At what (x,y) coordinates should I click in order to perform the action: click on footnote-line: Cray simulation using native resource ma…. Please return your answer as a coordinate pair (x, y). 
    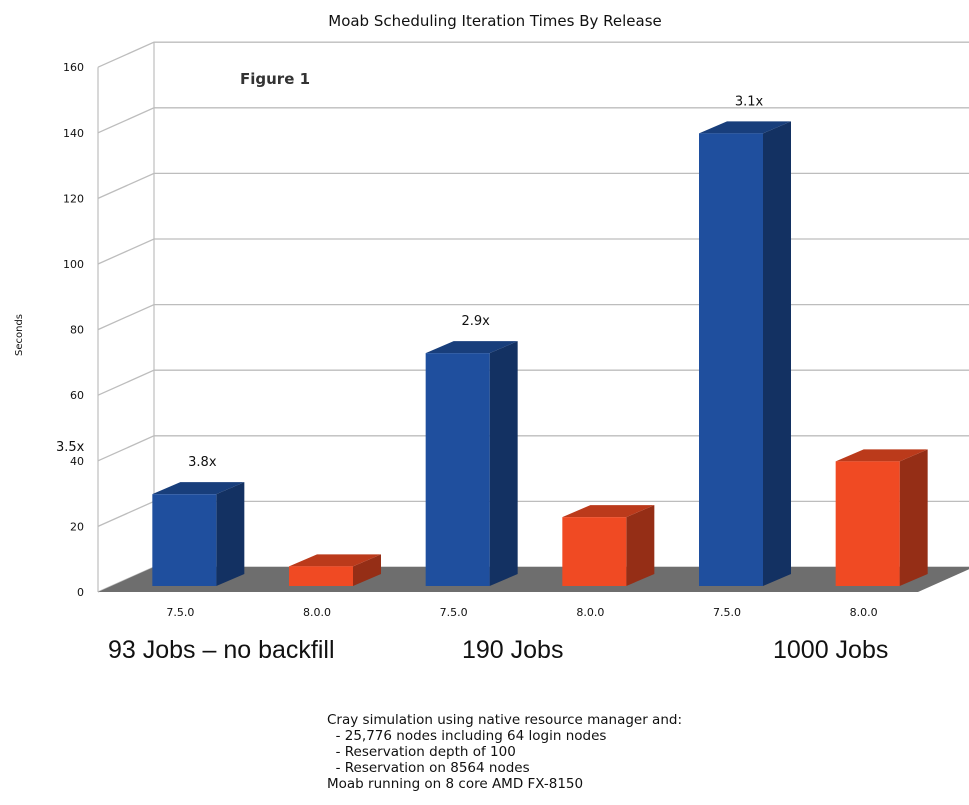
    Looking at the image, I should click on (505, 720).